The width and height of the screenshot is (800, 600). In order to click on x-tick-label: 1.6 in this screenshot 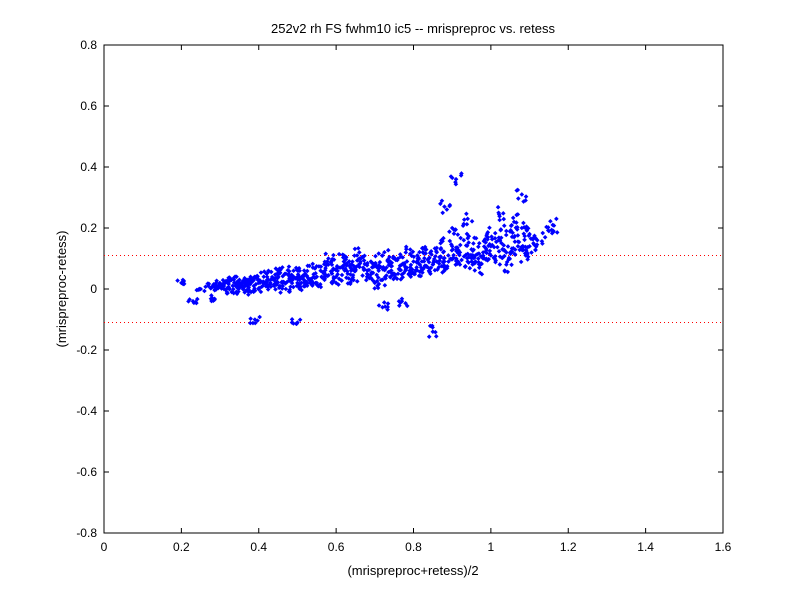, I will do `click(723, 547)`.